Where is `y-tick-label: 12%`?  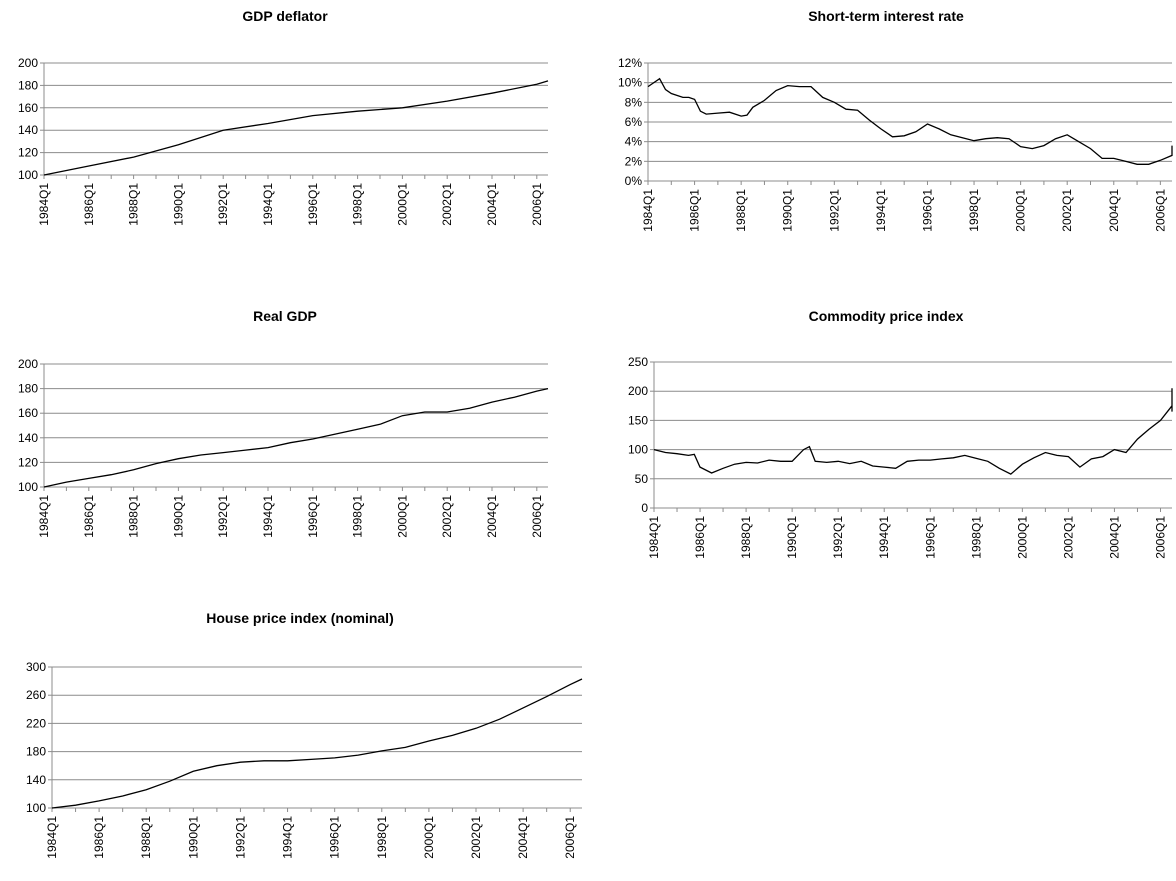
y-tick-label: 12% is located at coordinates (630, 63).